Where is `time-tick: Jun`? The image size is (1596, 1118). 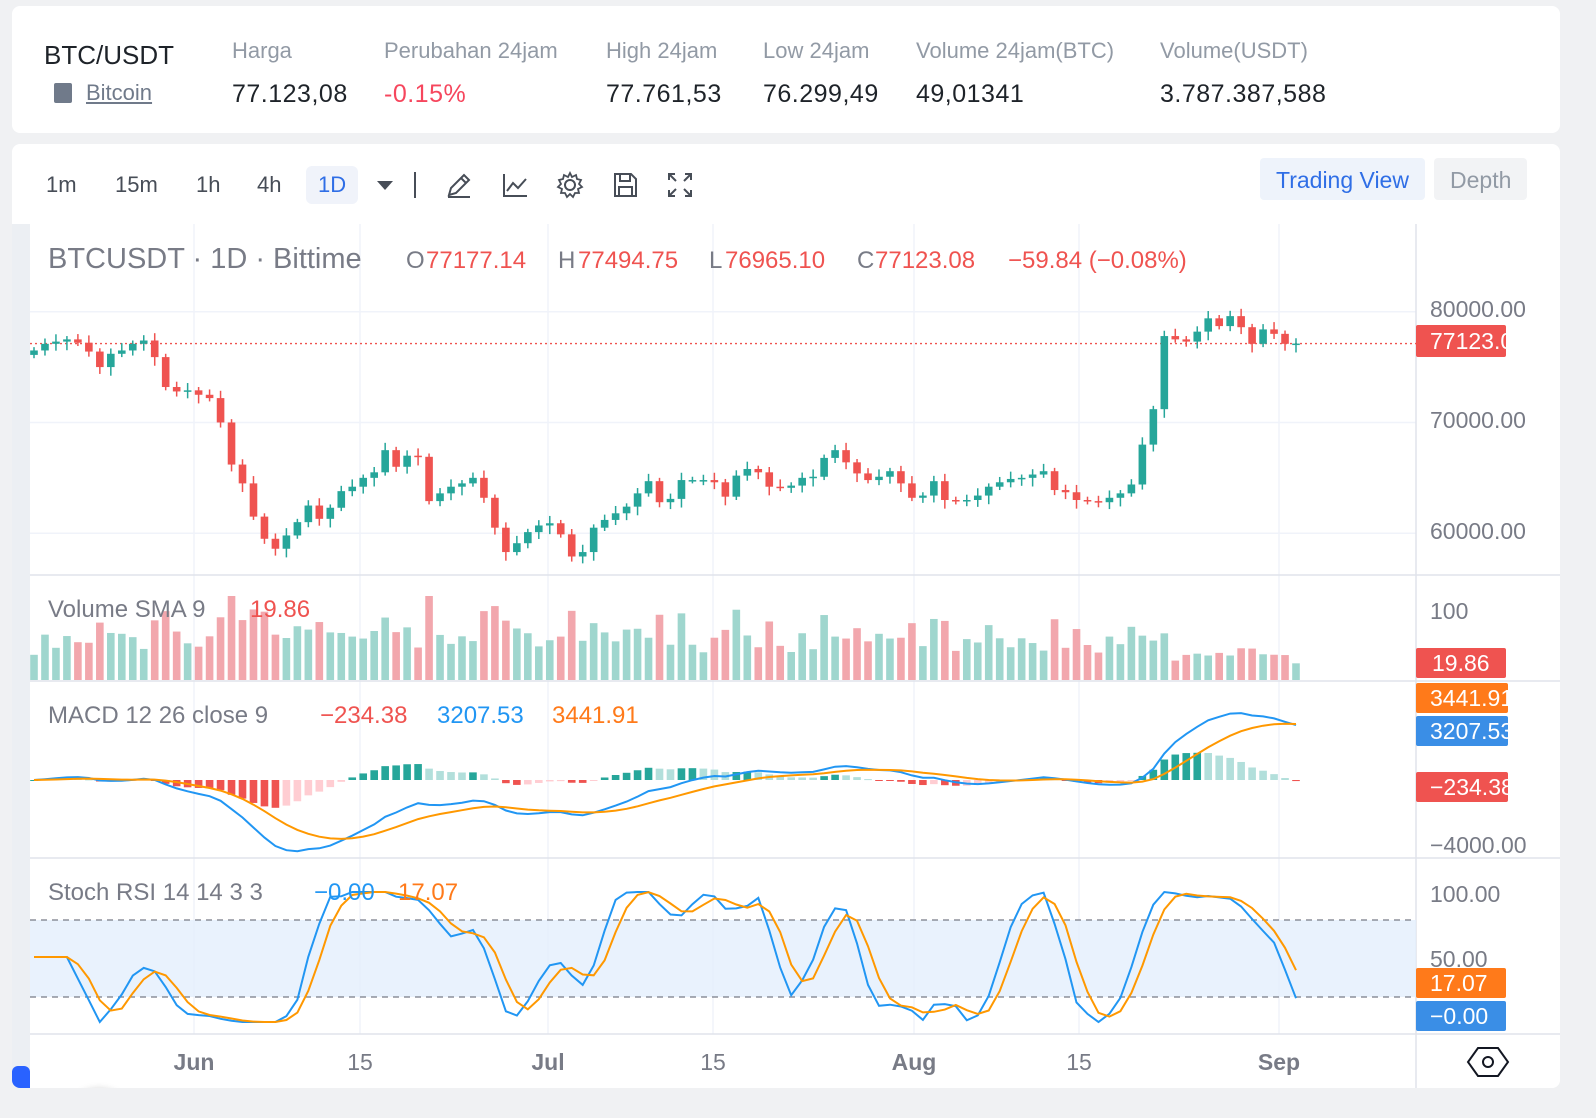 time-tick: Jun is located at coordinates (194, 1062).